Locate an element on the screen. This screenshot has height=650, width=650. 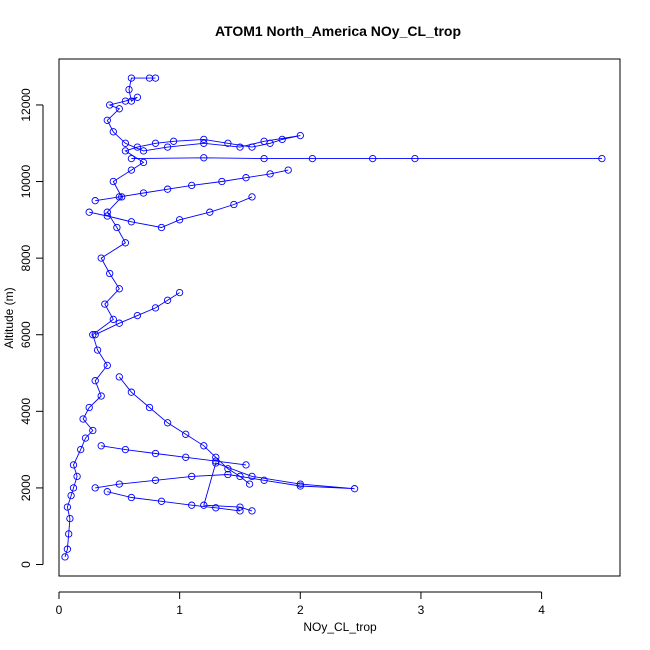
x-tick-label: 1 is located at coordinates (179, 610).